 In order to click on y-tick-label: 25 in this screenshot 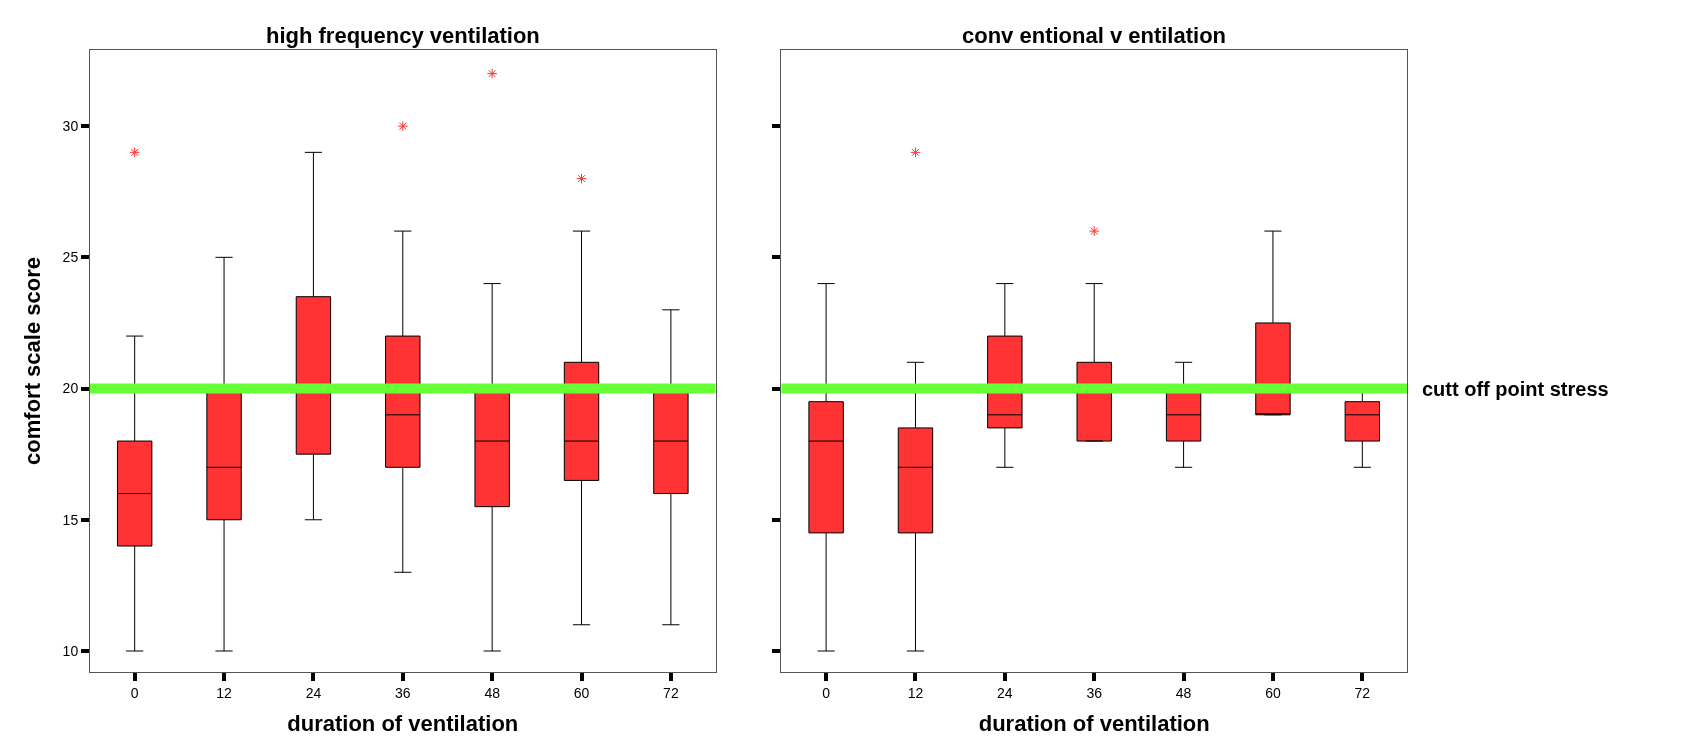, I will do `click(70, 257)`.